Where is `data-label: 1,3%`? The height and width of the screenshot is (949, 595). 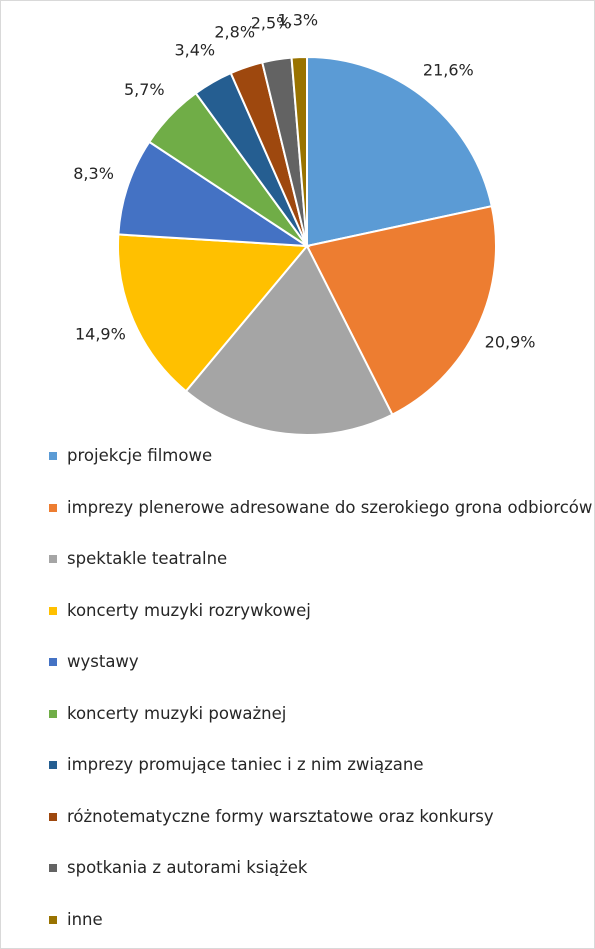
data-label: 1,3% is located at coordinates (297, 20).